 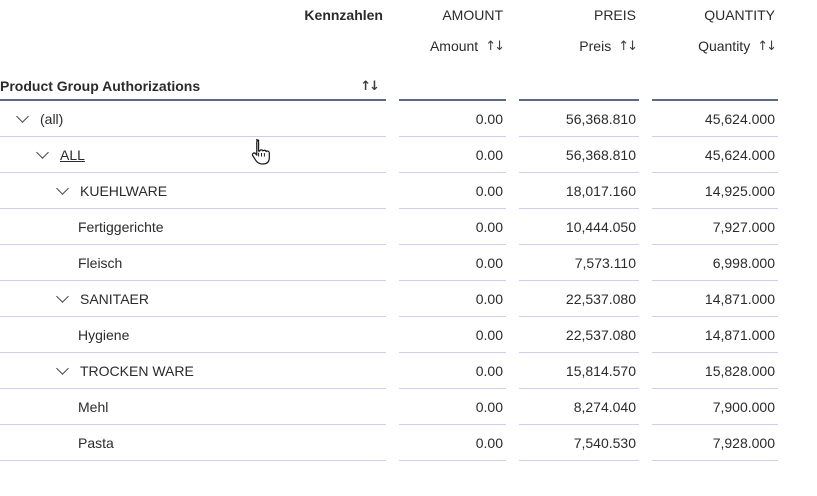 I want to click on quantity-value-cell: 14,925.000, so click(x=715, y=191).